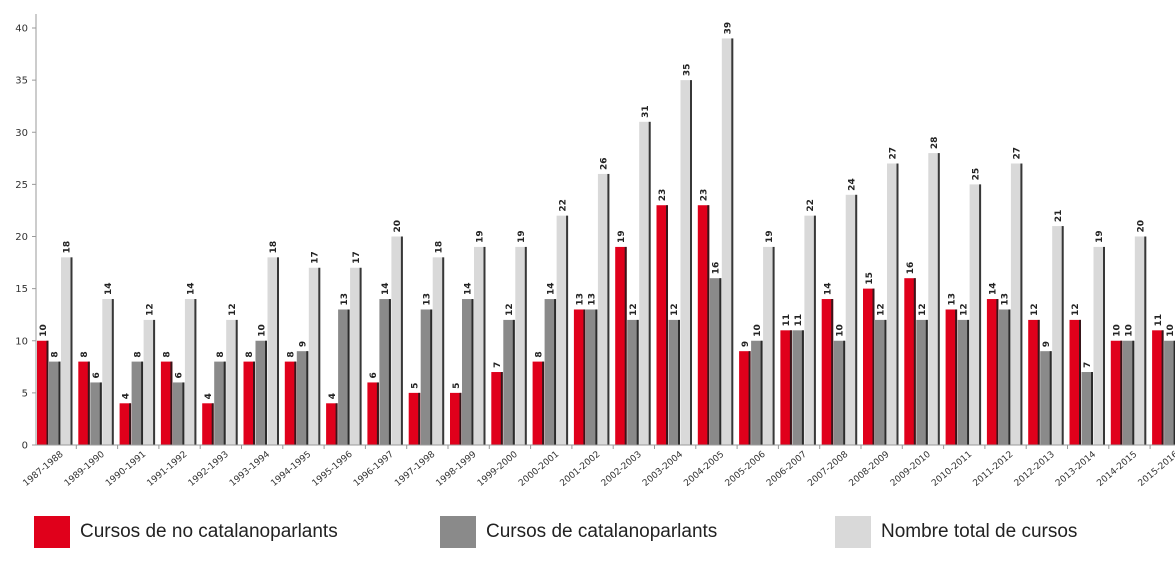 The height and width of the screenshot is (574, 1175). Describe the element at coordinates (291, 469) in the screenshot. I see `x-tick-label: 1994-1995` at that location.